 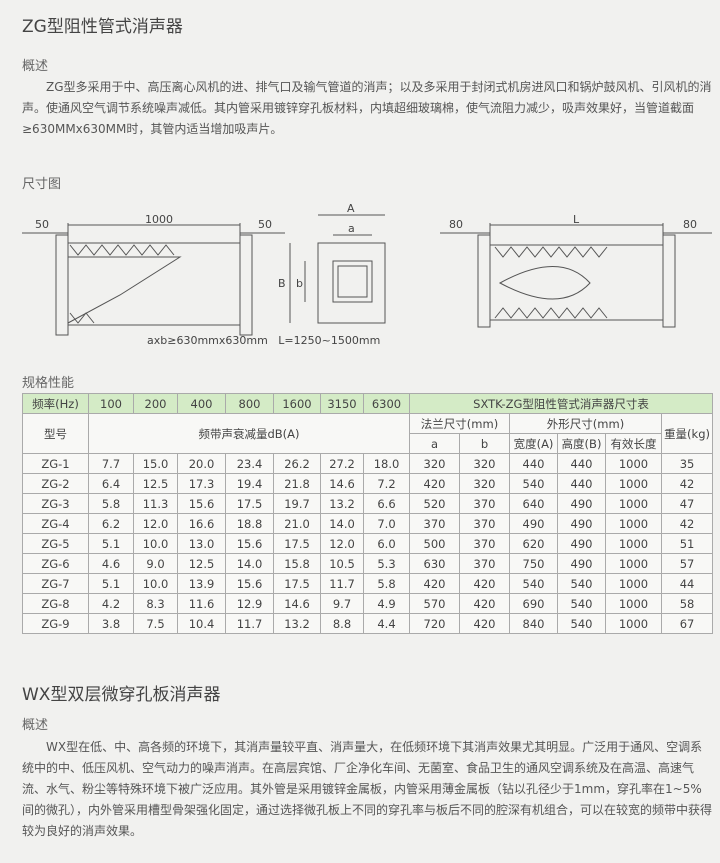 I want to click on subheading: 概述, so click(x=35, y=66).